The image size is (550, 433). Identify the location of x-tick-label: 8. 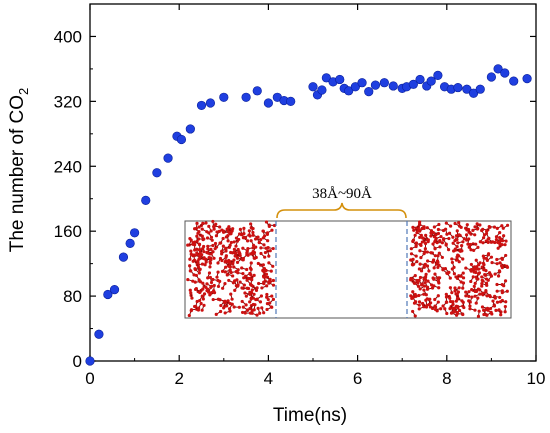
(446, 378).